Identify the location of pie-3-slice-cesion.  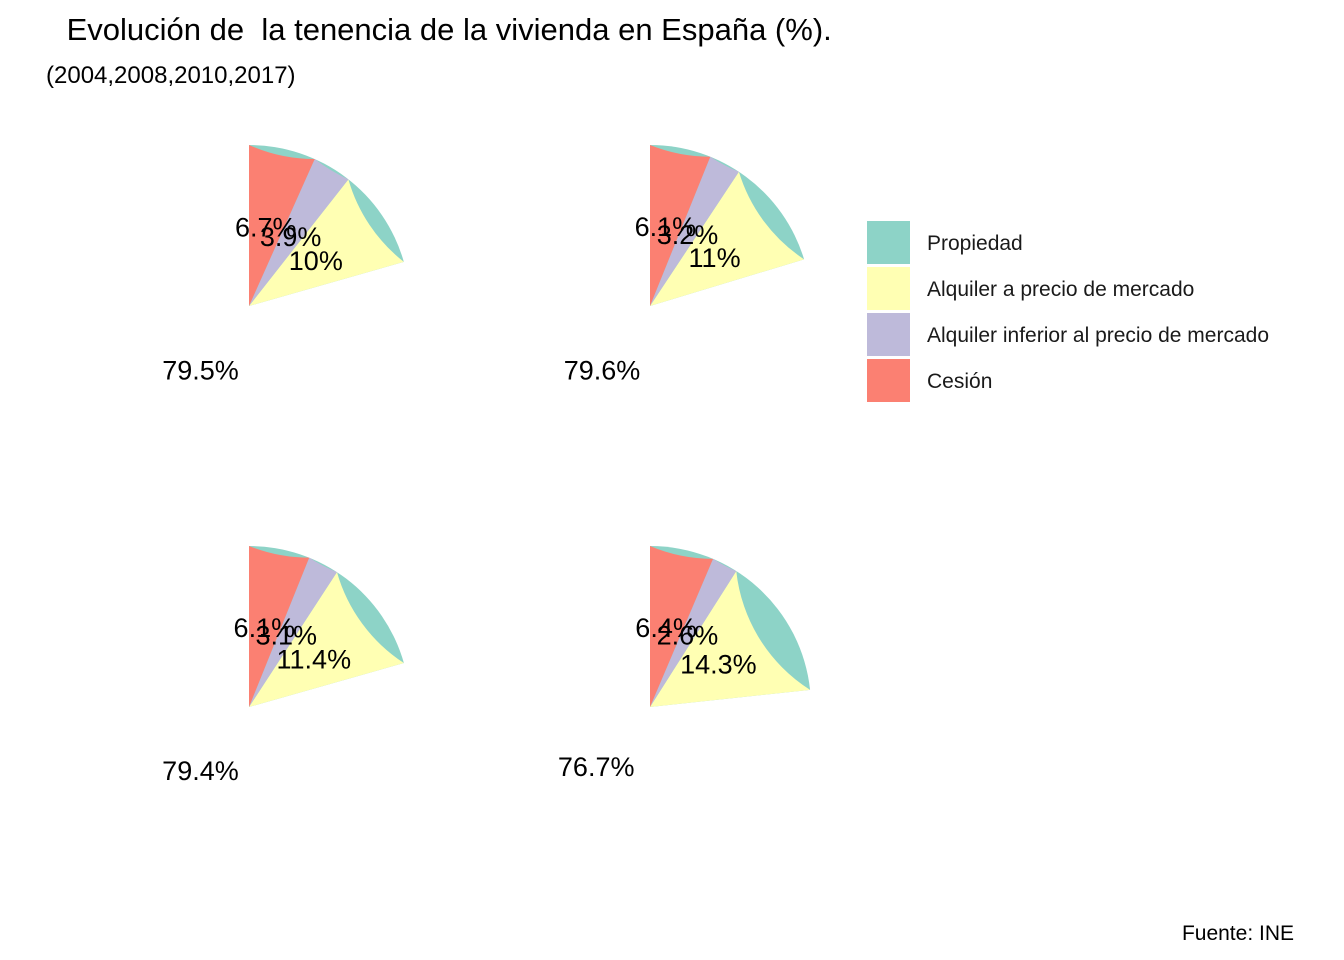
(279, 626).